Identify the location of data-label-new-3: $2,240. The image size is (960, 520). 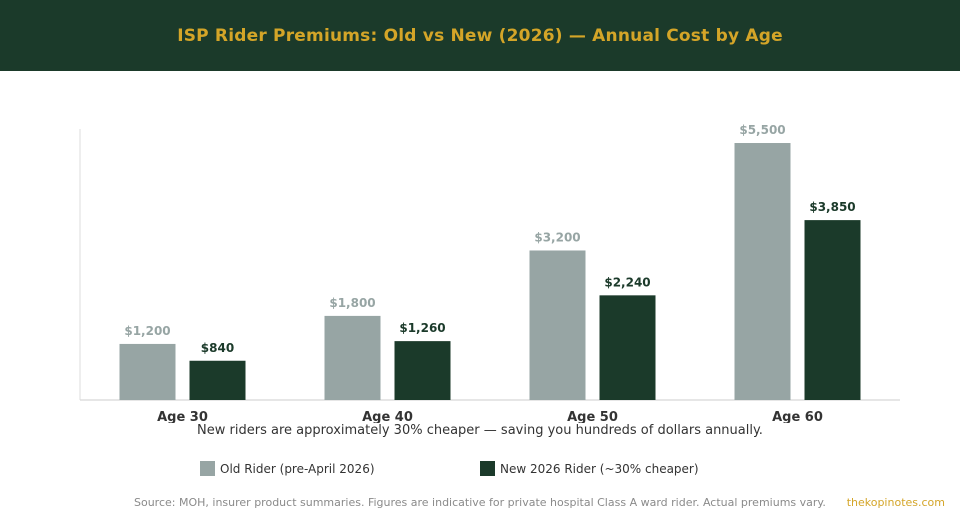
(627, 282).